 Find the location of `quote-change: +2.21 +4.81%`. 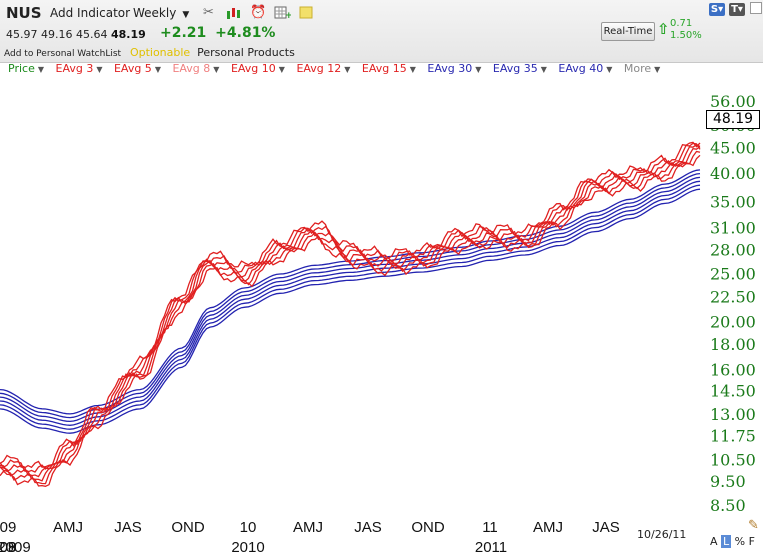

quote-change: +2.21 +4.81% is located at coordinates (217, 33).